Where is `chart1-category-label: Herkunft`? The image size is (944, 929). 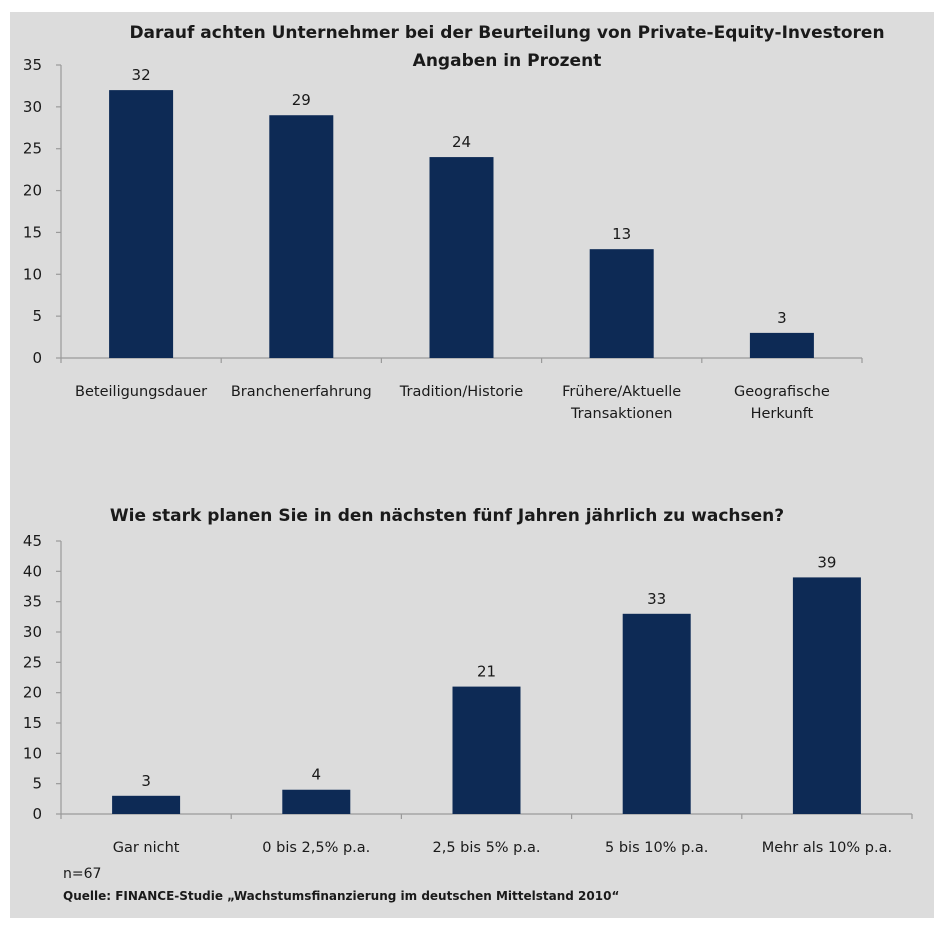 chart1-category-label: Herkunft is located at coordinates (782, 414).